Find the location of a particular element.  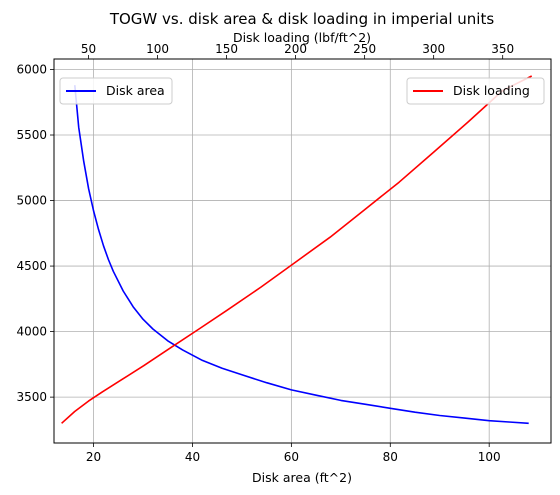

y-tick-label: 6000 is located at coordinates (31, 69).